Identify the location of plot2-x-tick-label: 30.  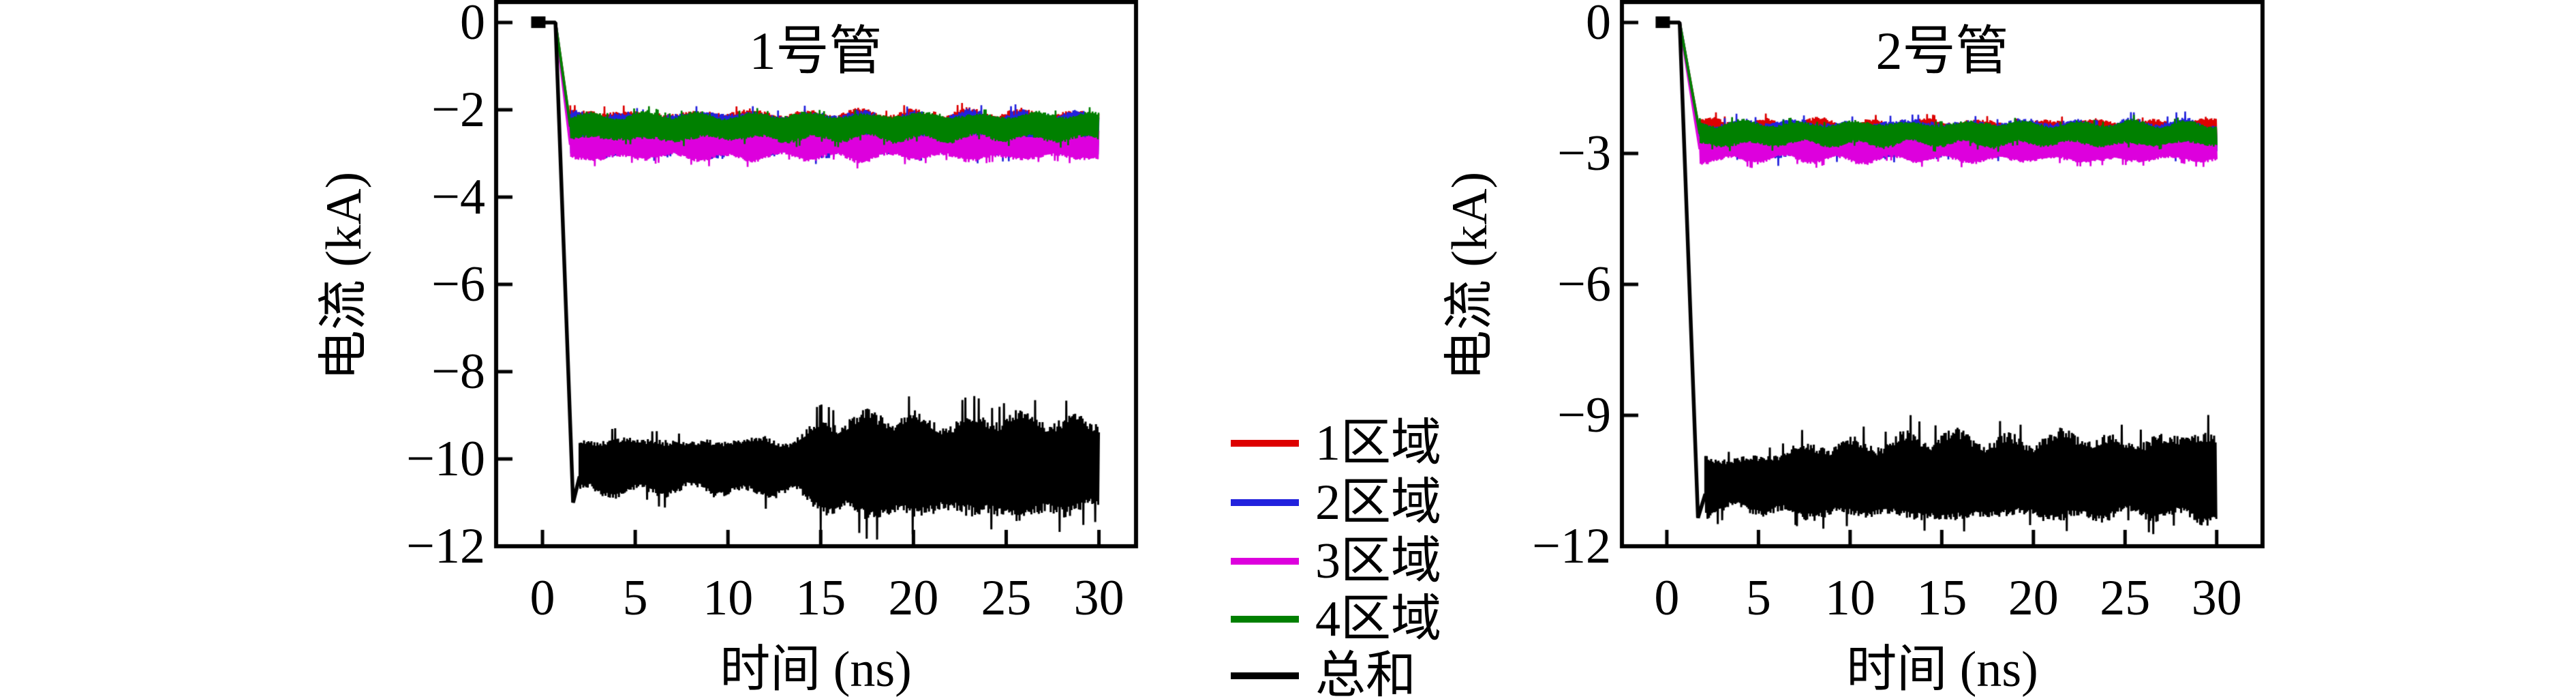
(2216, 598).